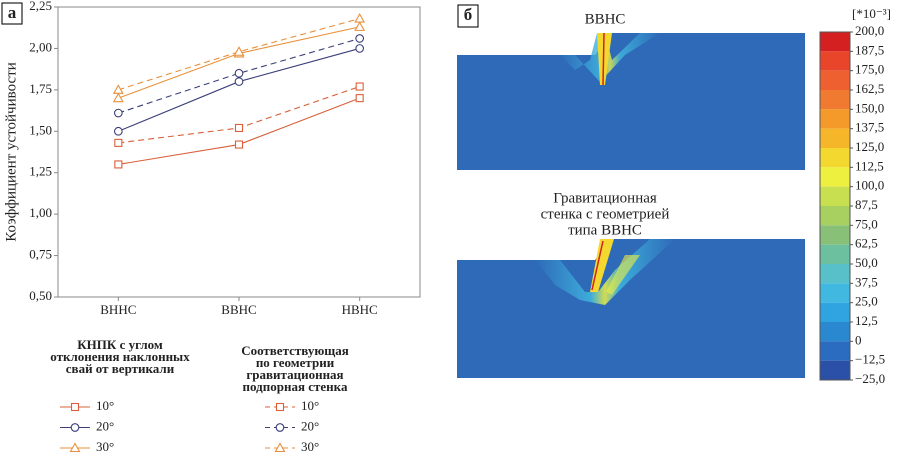 The height and width of the screenshot is (459, 899). What do you see at coordinates (40, 254) in the screenshot?
I see `y-tick-label: 0,75` at bounding box center [40, 254].